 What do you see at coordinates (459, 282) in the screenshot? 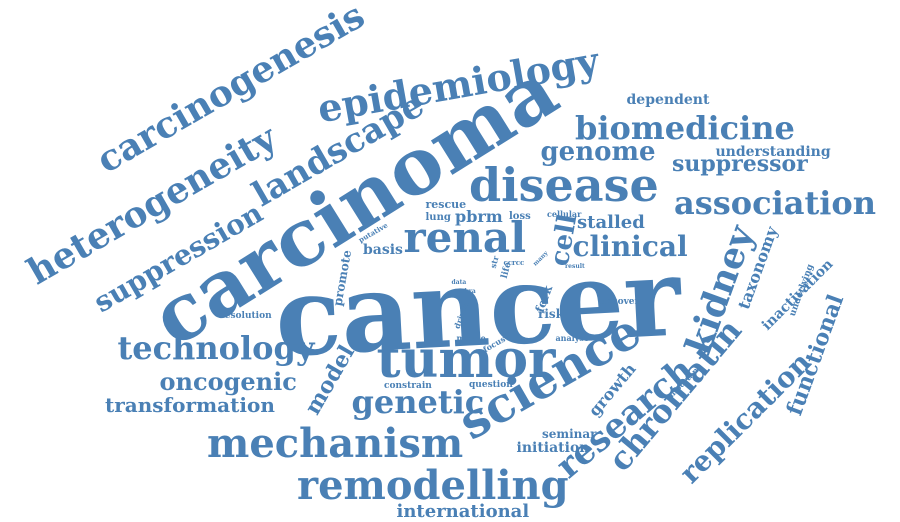
I see `word-data: data` at bounding box center [459, 282].